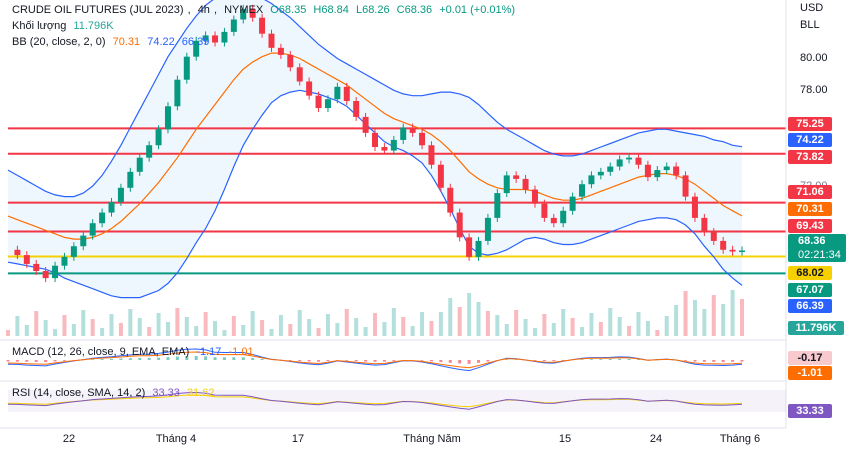 Image resolution: width=854 pixels, height=464 pixels. Describe the element at coordinates (810, 358) in the screenshot. I see `macd-tag: -0.17` at that location.